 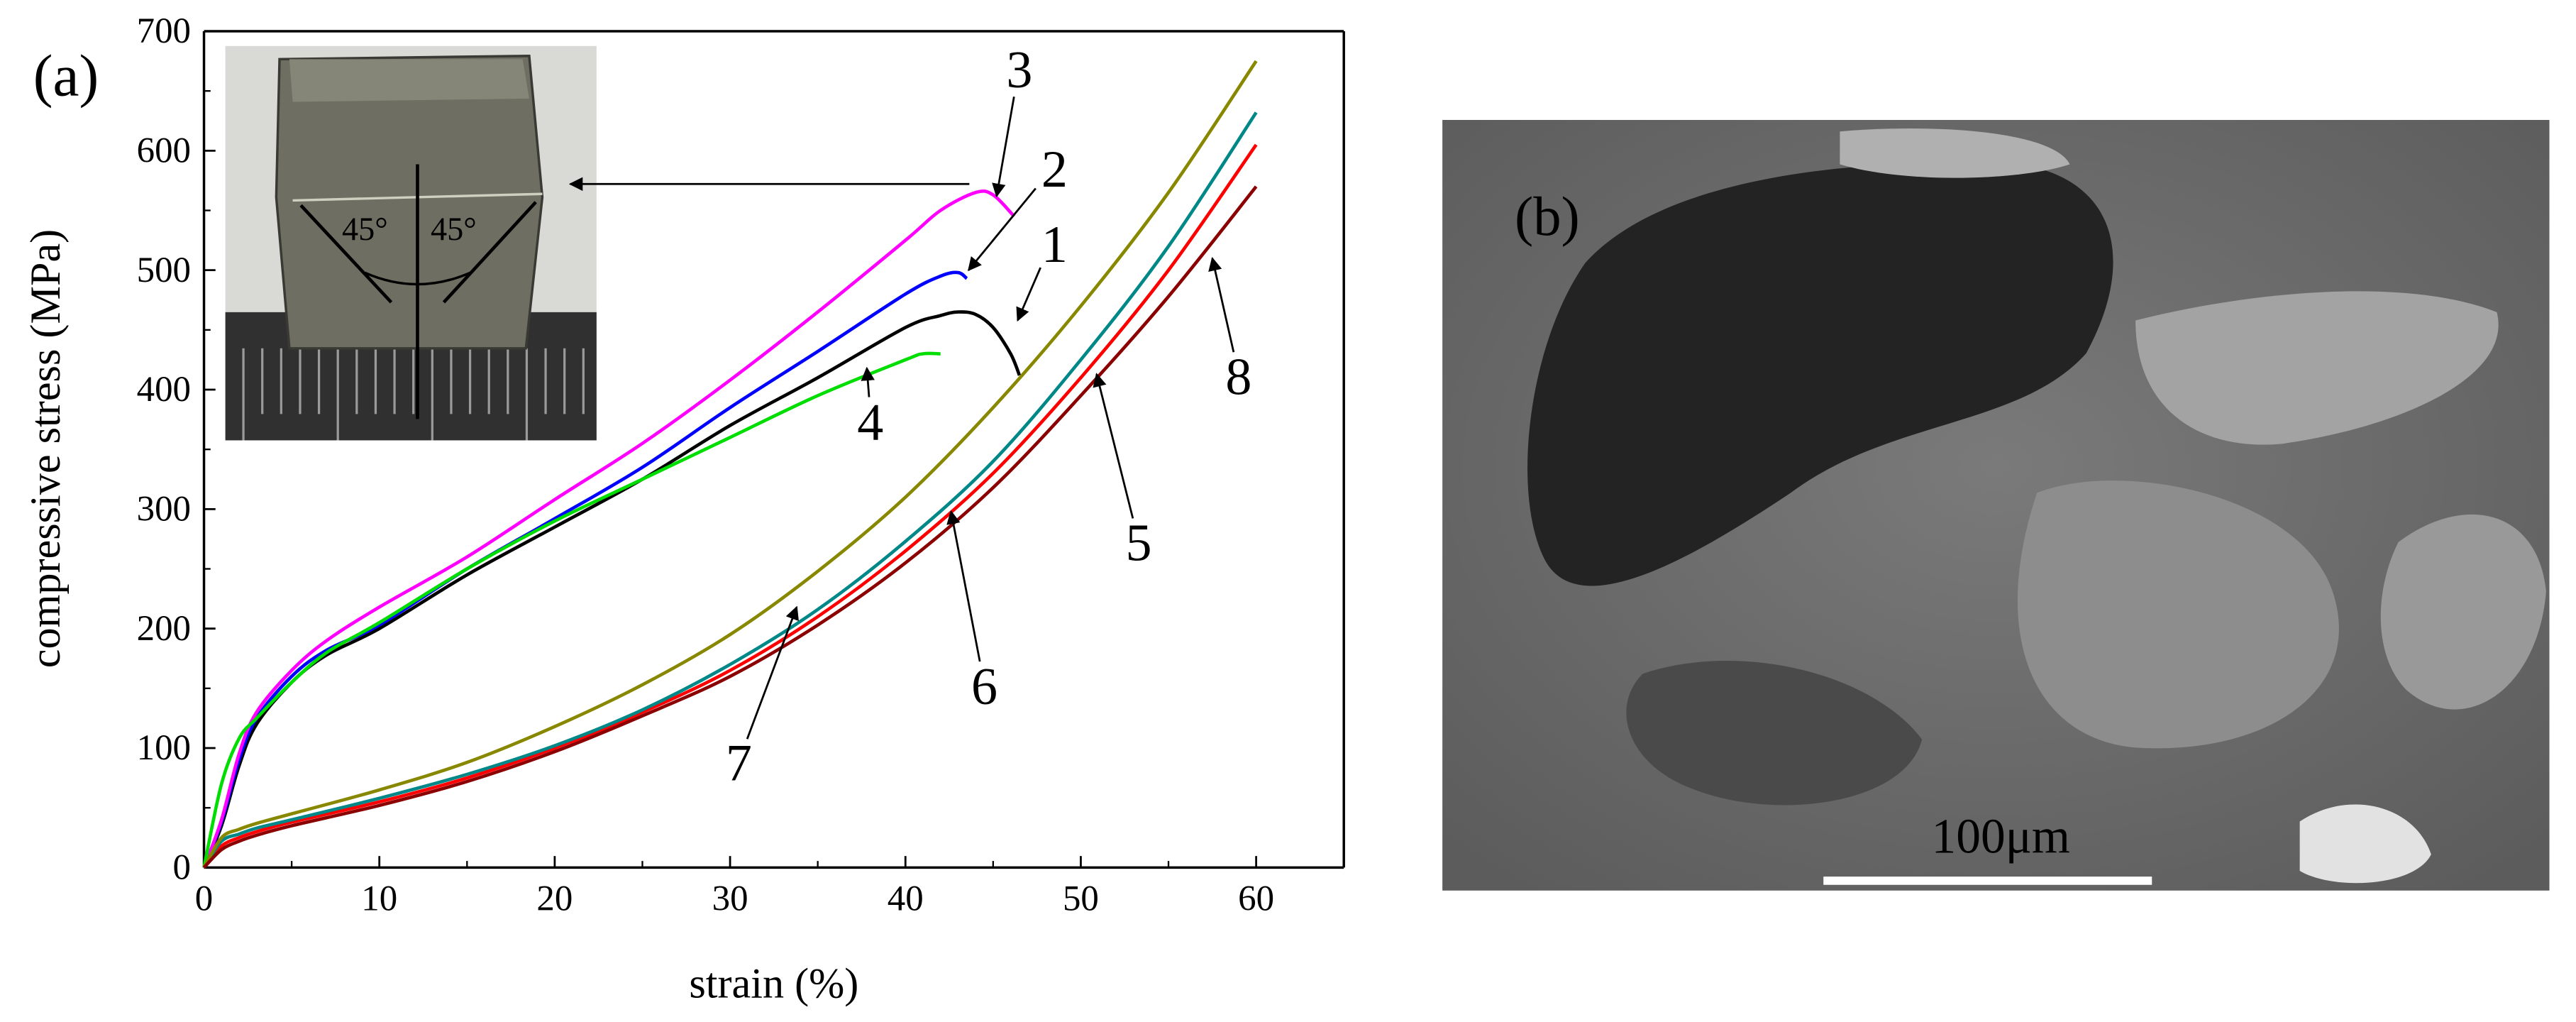 What do you see at coordinates (409, 80) in the screenshot?
I see `inset-specimen-top-face` at bounding box center [409, 80].